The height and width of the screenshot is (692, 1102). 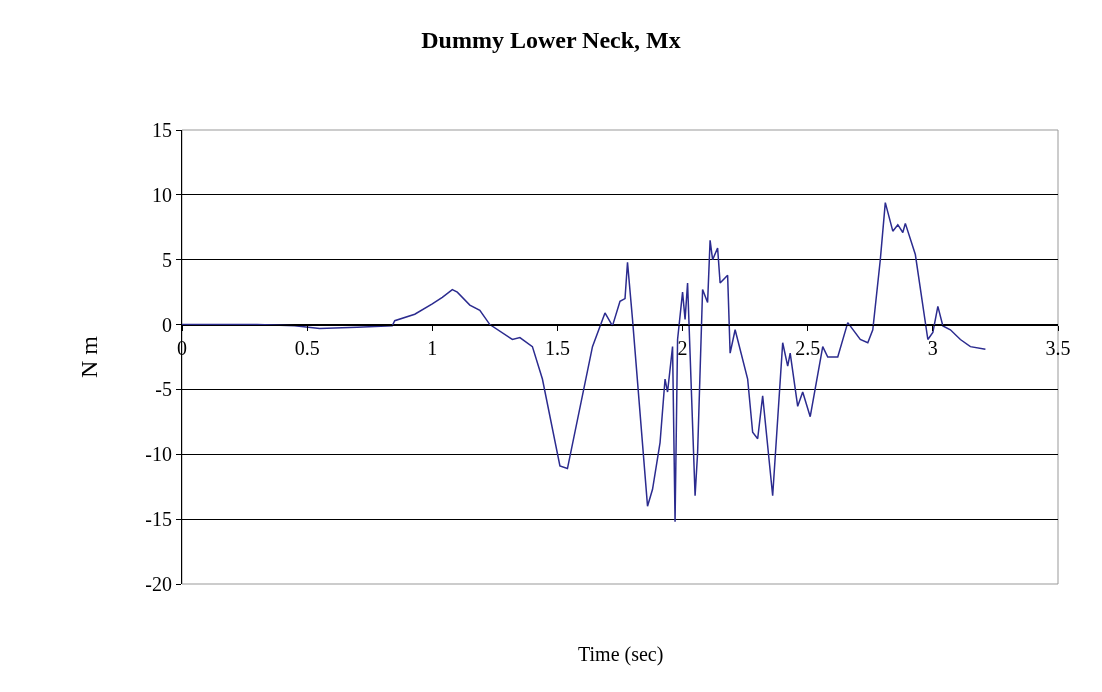 What do you see at coordinates (162, 194) in the screenshot?
I see `y-tick-label: 10` at bounding box center [162, 194].